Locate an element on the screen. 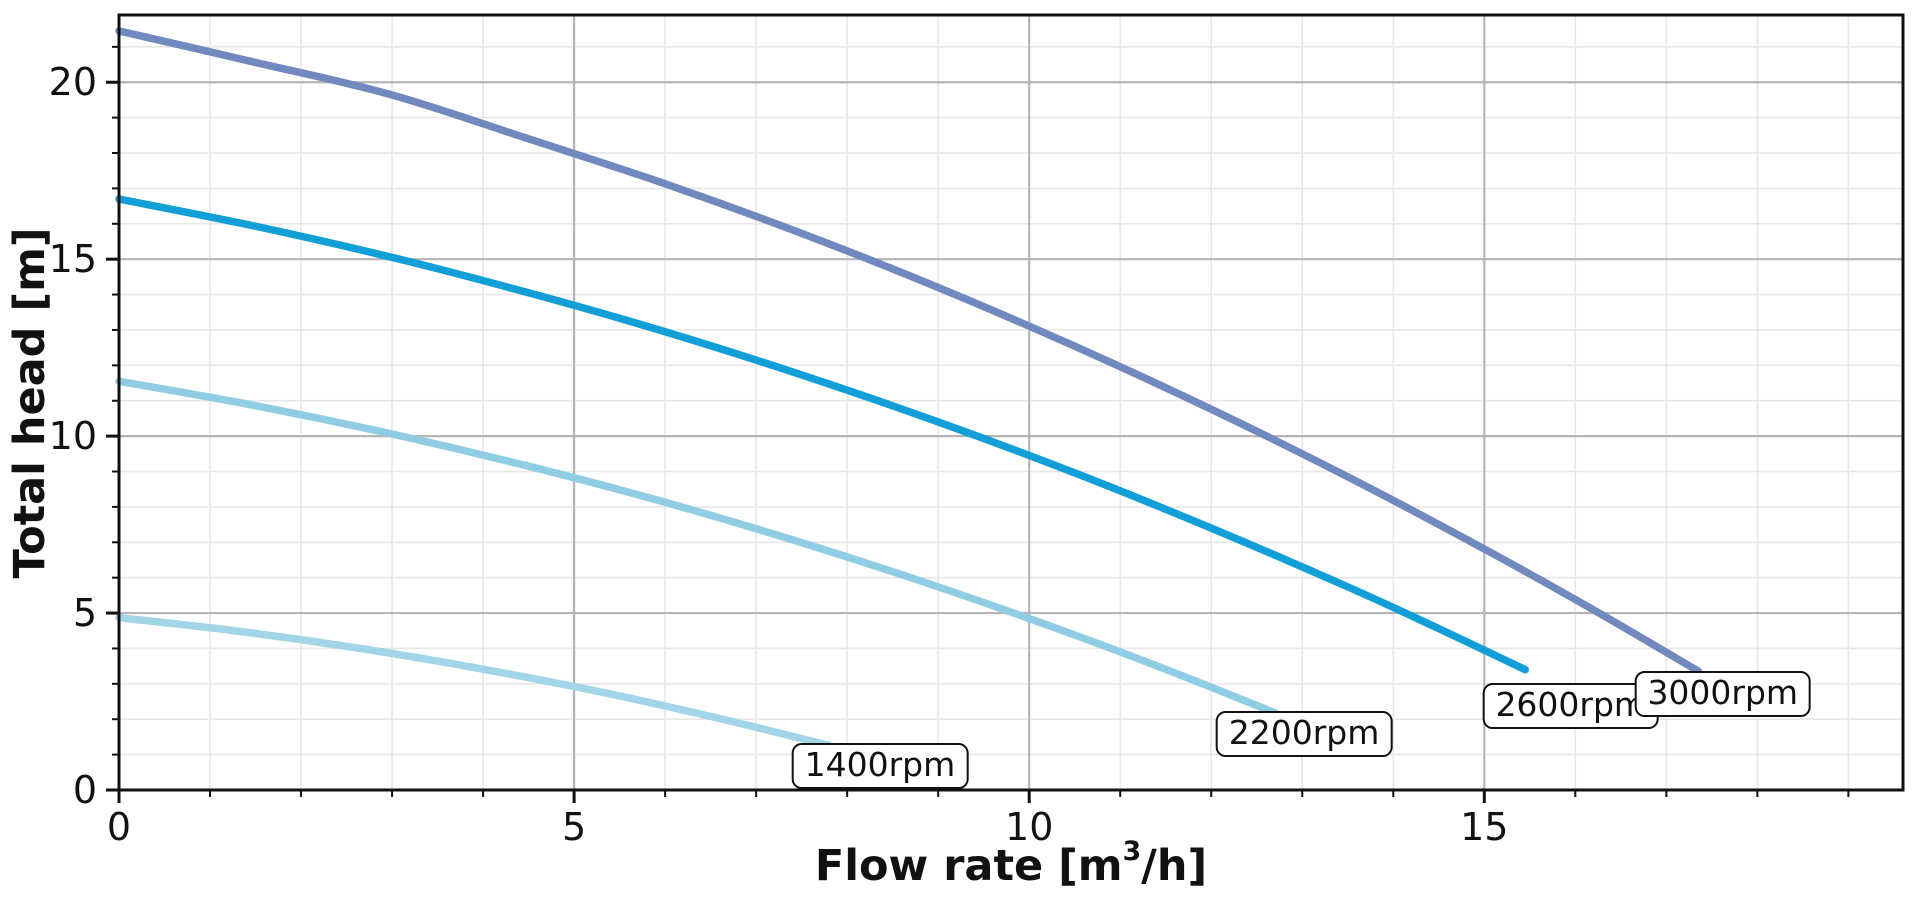  x-axis-label-text: Flow rate [m is located at coordinates (968, 866).